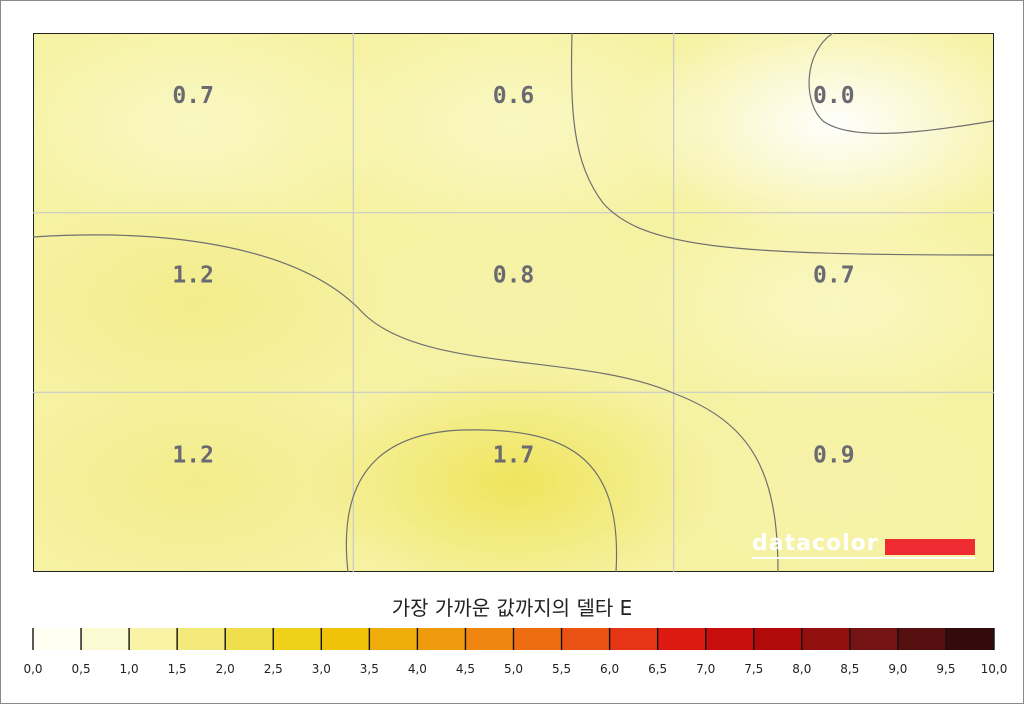  What do you see at coordinates (321, 669) in the screenshot?
I see `legend-tick-label: 3,0` at bounding box center [321, 669].